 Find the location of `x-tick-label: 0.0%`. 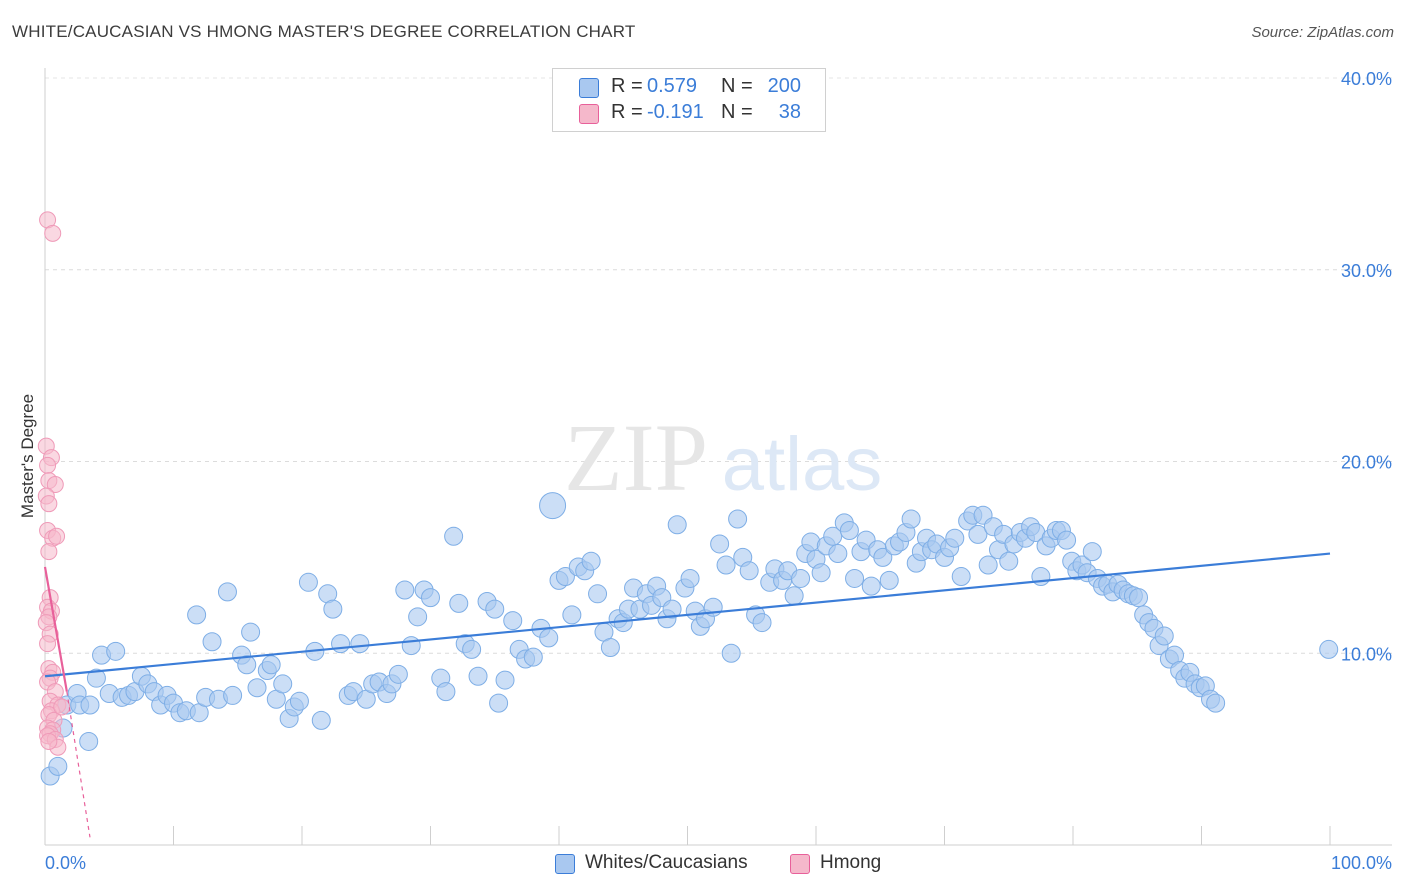

x-tick-label: 0.0% is located at coordinates (65, 863).